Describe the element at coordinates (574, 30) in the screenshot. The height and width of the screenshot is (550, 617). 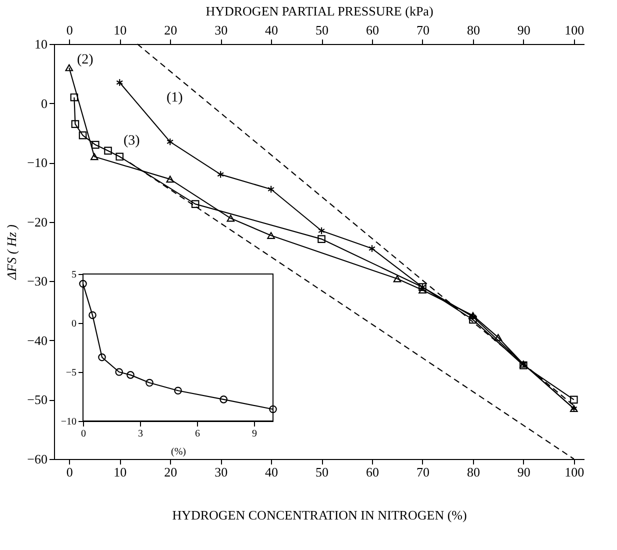
I see `x2-tick-label: 100` at that location.